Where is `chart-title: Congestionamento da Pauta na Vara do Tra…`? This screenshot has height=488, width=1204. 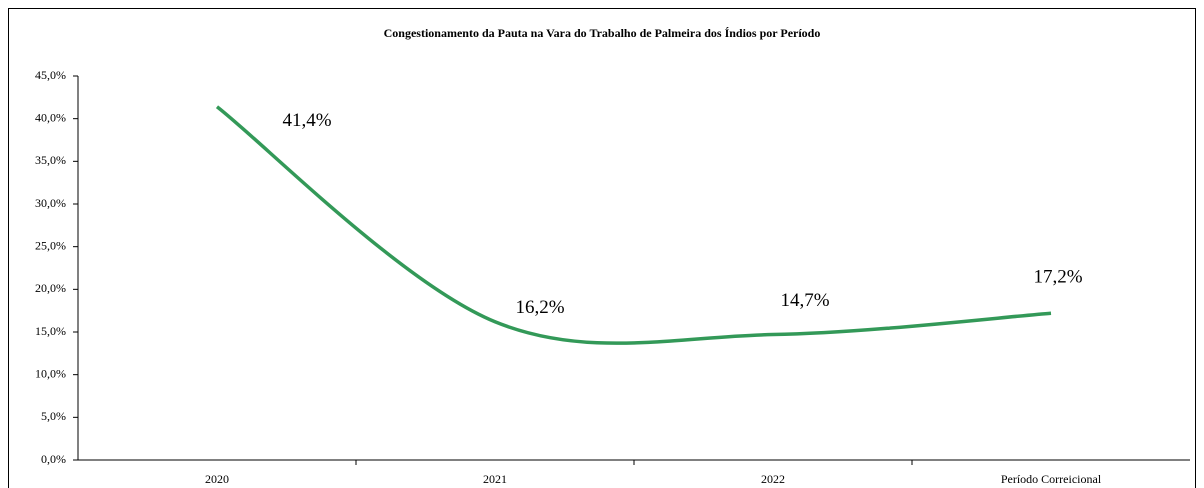 chart-title: Congestionamento da Pauta na Vara do Tra… is located at coordinates (602, 33).